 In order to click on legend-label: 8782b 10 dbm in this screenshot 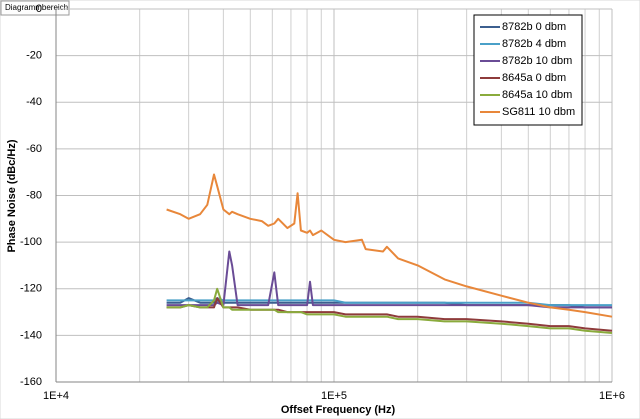, I will do `click(537, 61)`.